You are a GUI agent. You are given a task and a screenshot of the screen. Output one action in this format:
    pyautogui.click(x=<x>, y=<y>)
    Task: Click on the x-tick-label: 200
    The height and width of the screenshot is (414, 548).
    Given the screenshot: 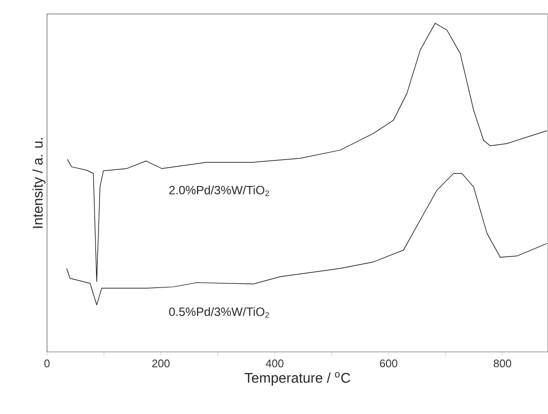 What is the action you would take?
    pyautogui.click(x=161, y=364)
    